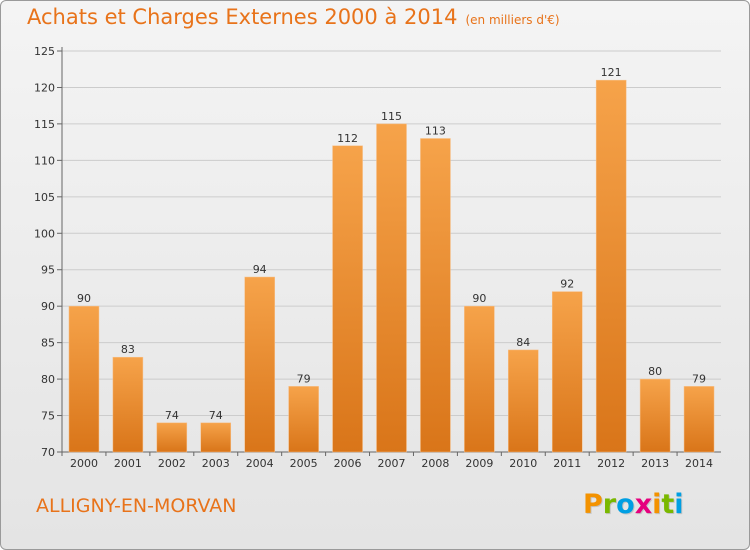 The height and width of the screenshot is (550, 750). I want to click on x-tick-label: 2003, so click(216, 463).